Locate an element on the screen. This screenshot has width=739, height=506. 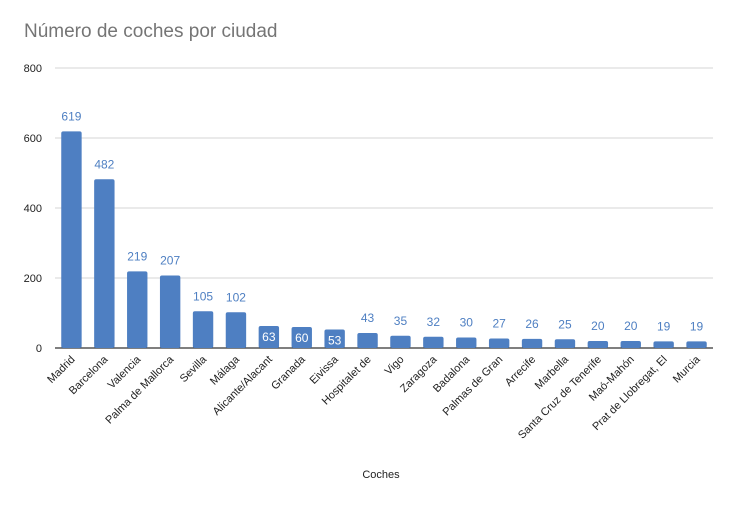
data-label: 53 is located at coordinates (335, 340).